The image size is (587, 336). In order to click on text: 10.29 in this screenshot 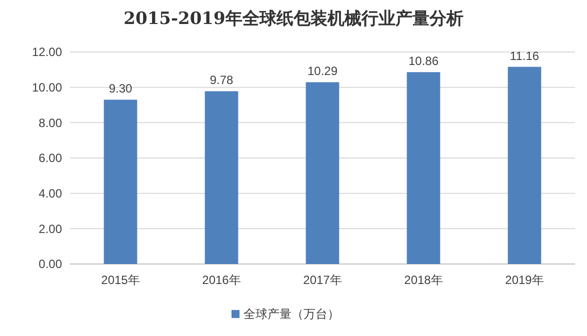, I will do `click(322, 71)`.